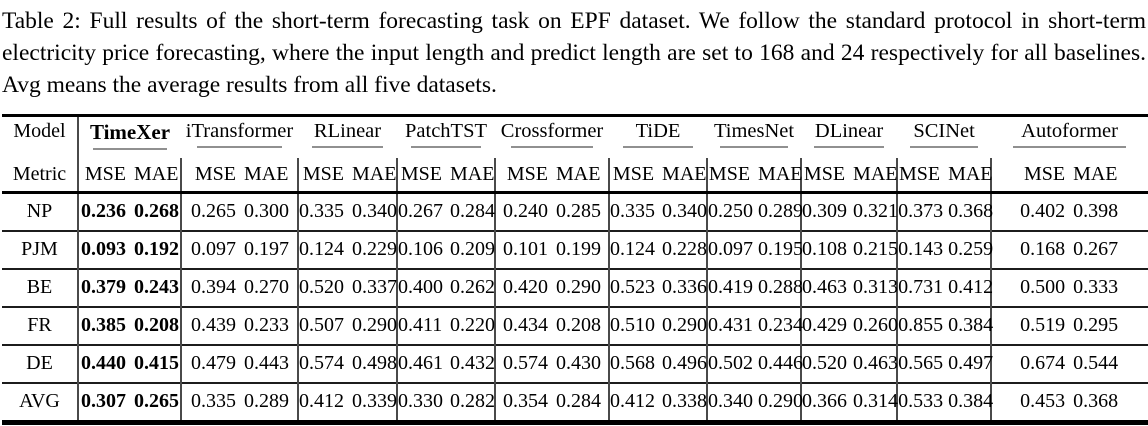 This screenshot has height=426, width=1148. Describe the element at coordinates (421, 249) in the screenshot. I see `mse-value: 0.106` at that location.